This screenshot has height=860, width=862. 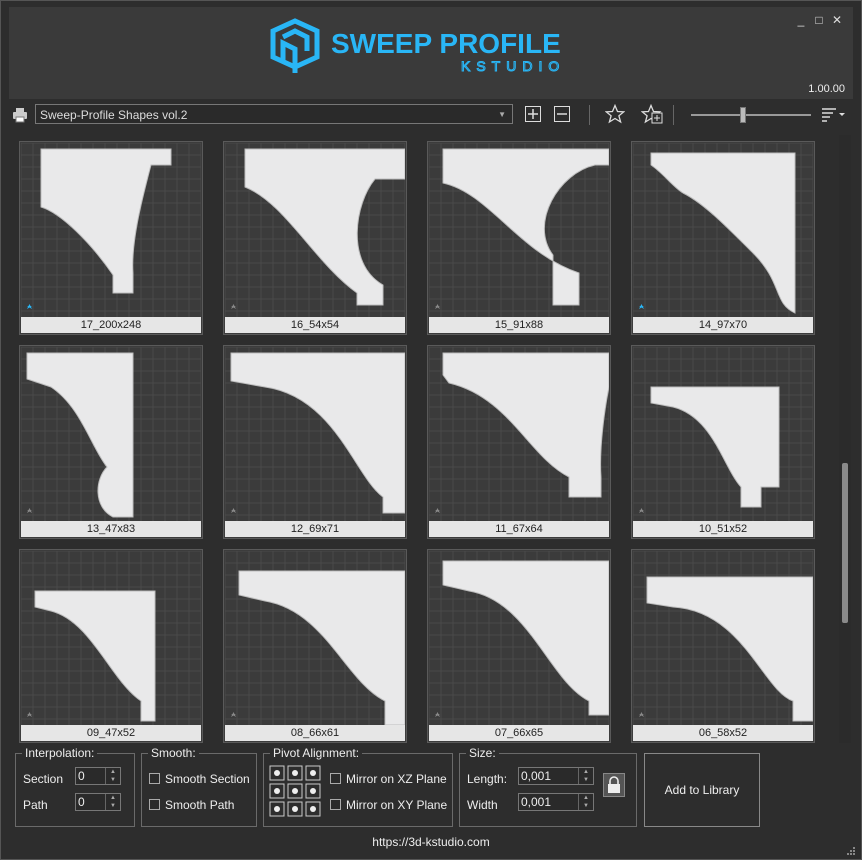 I want to click on section-value: 0, so click(x=81, y=776).